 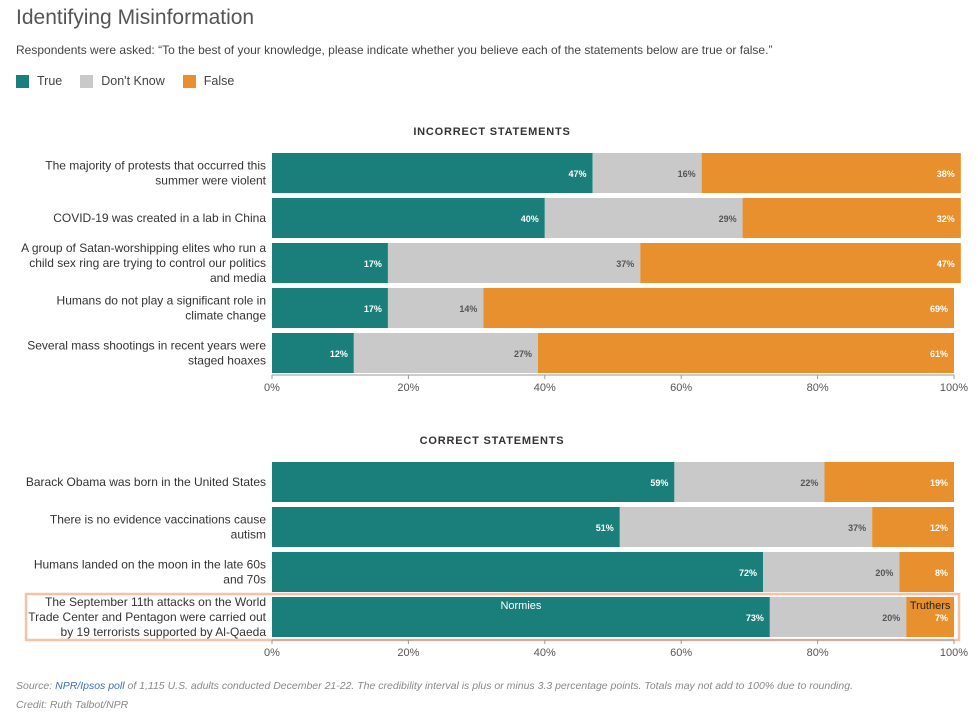 What do you see at coordinates (605, 528) in the screenshot?
I see `correct-data-label-true: 51%` at bounding box center [605, 528].